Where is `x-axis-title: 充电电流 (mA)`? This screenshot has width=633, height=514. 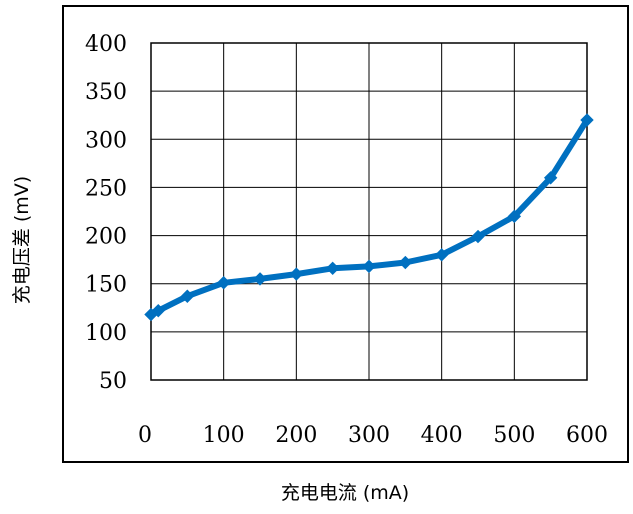 x-axis-title: 充电电流 (mA) is located at coordinates (345, 493).